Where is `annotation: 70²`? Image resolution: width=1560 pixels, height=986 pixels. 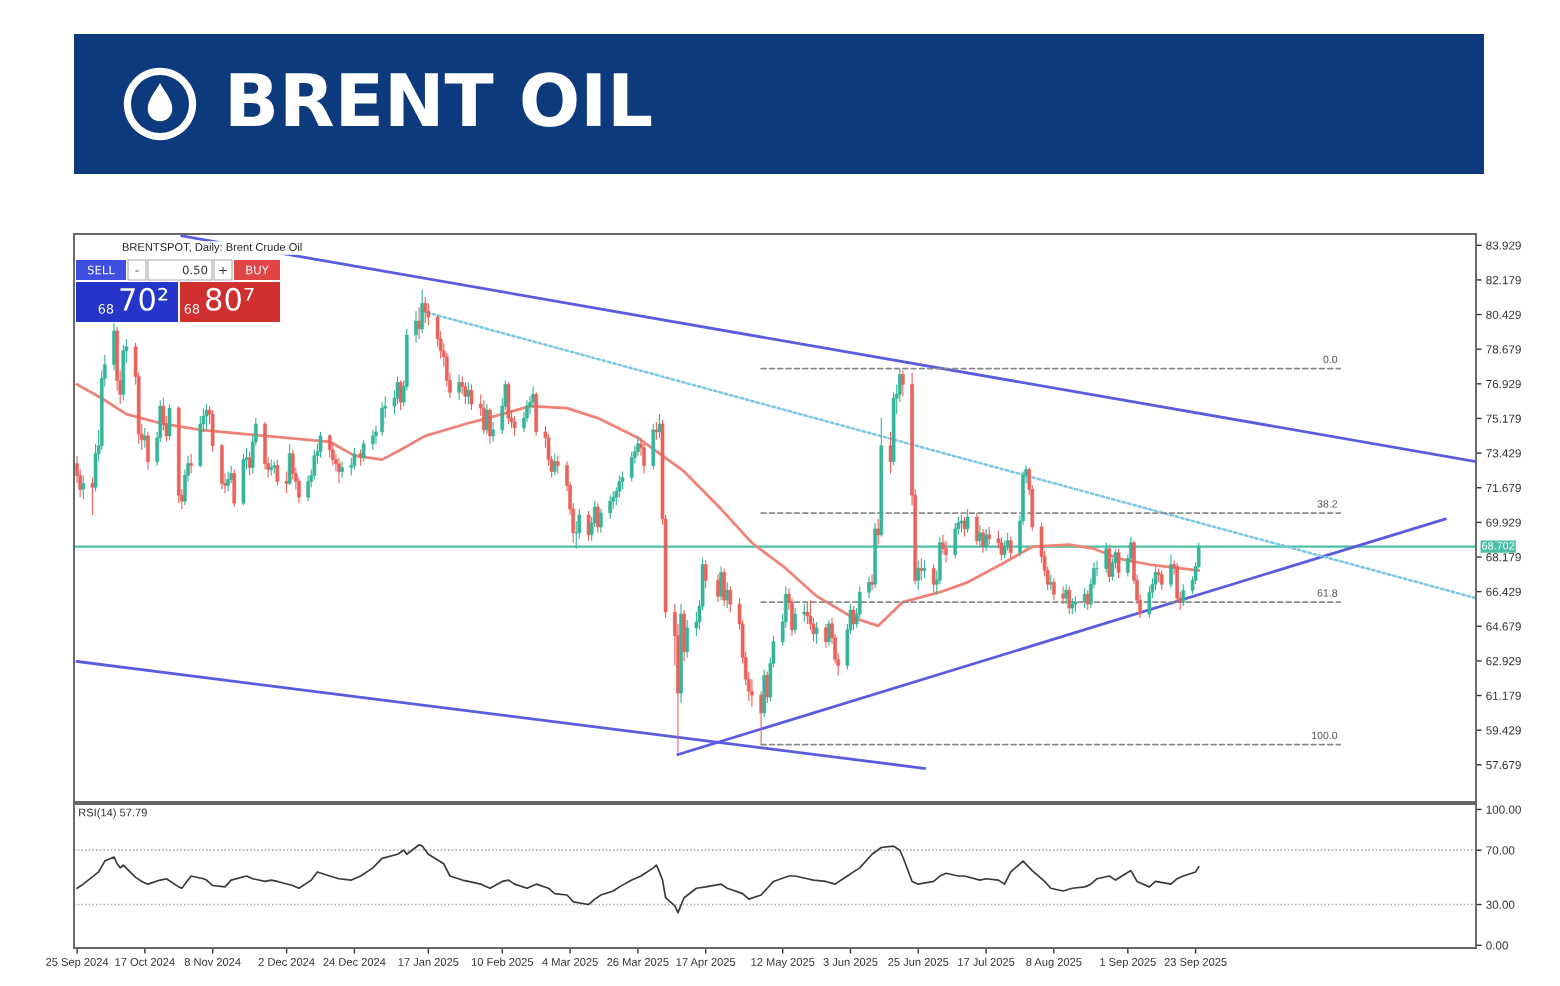
annotation: 70² is located at coordinates (144, 299).